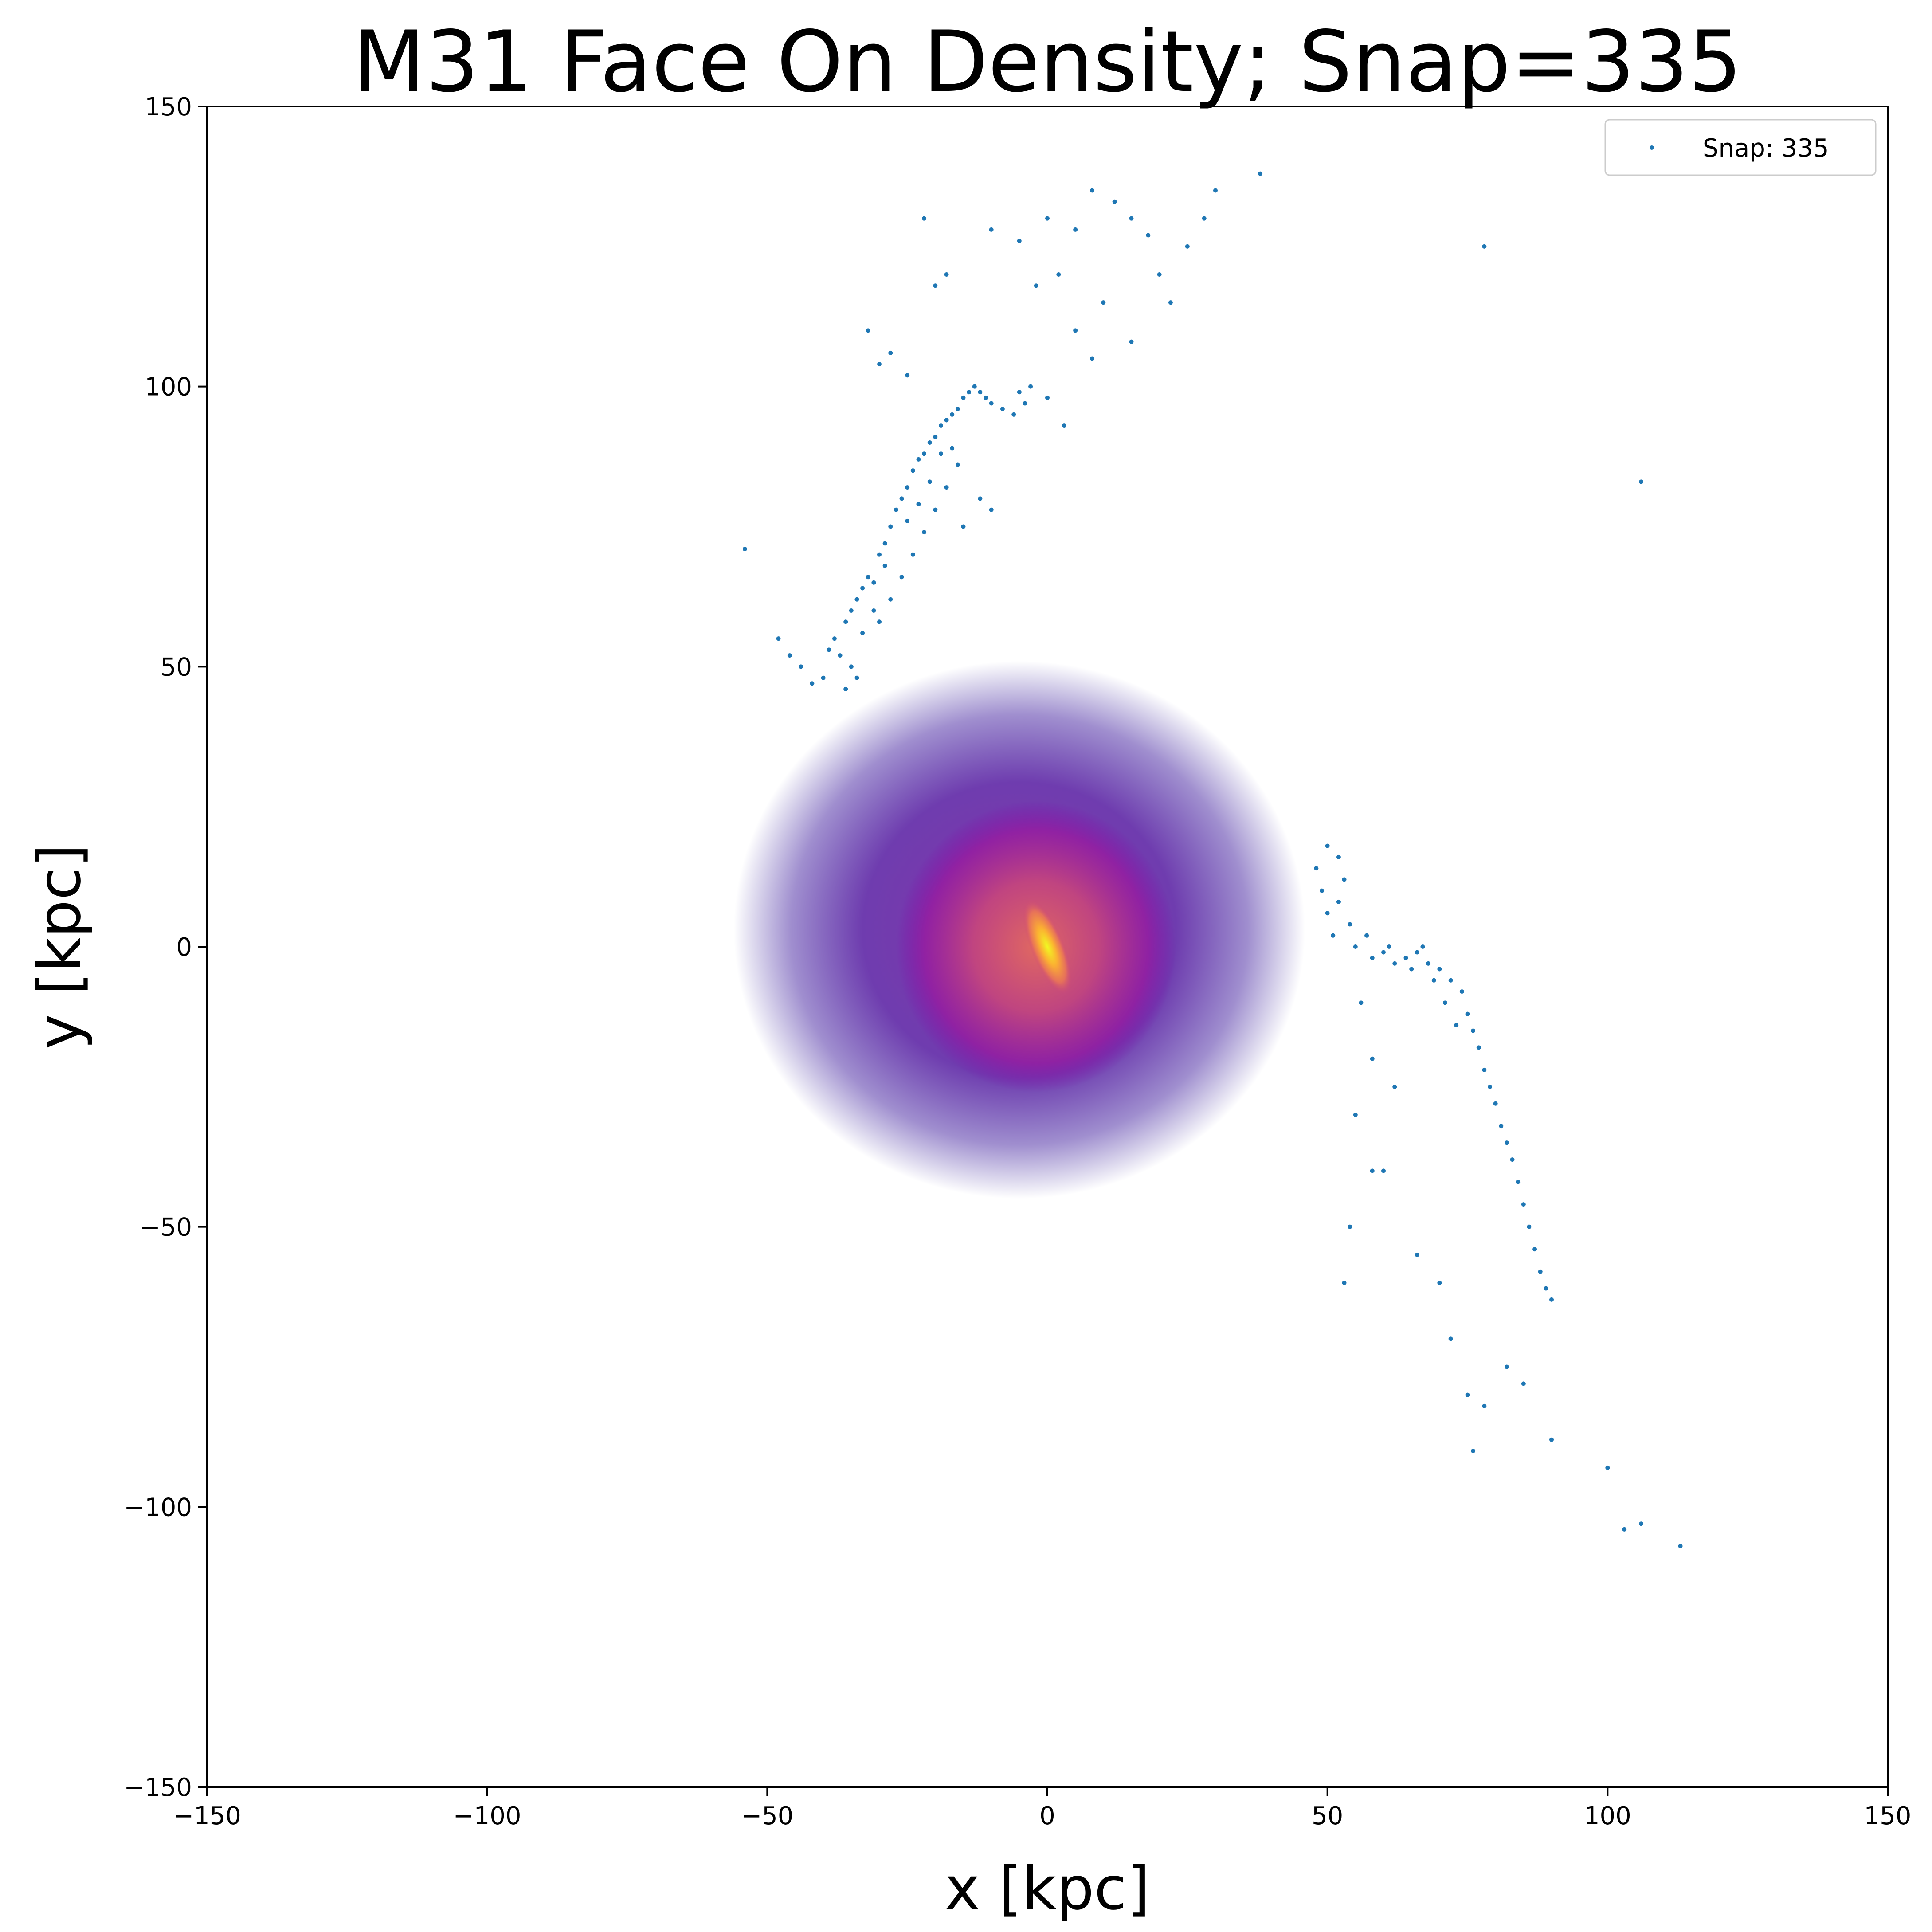 This screenshot has height=1932, width=1932. I want to click on x-tick-label: 50, so click(1328, 1816).